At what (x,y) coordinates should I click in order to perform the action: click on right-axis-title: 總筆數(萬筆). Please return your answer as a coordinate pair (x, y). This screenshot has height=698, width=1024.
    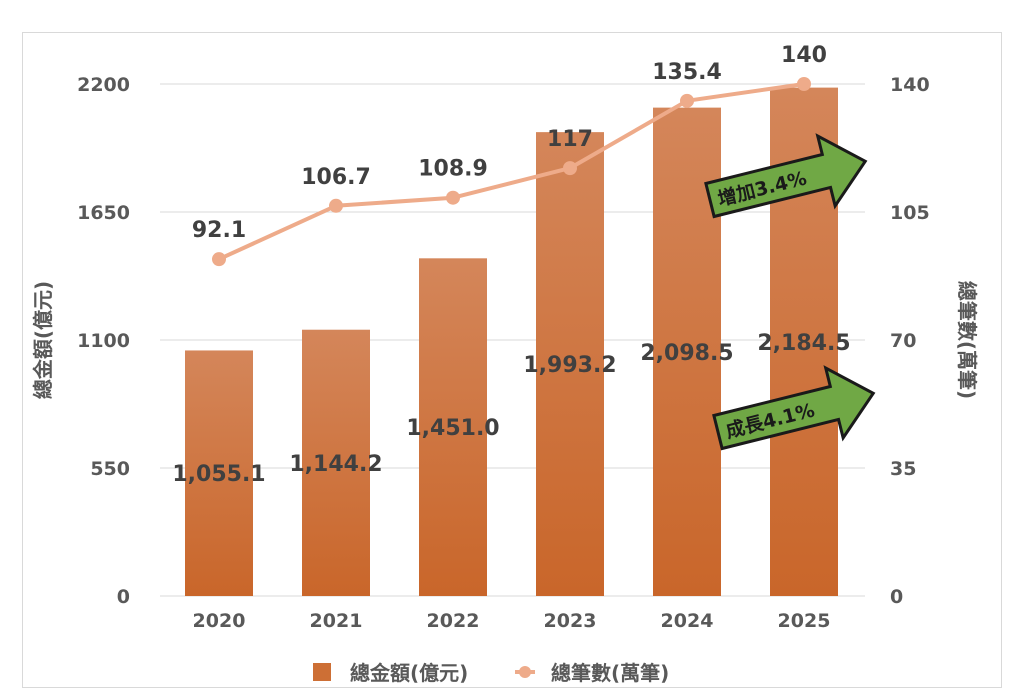
    Looking at the image, I should click on (967, 340).